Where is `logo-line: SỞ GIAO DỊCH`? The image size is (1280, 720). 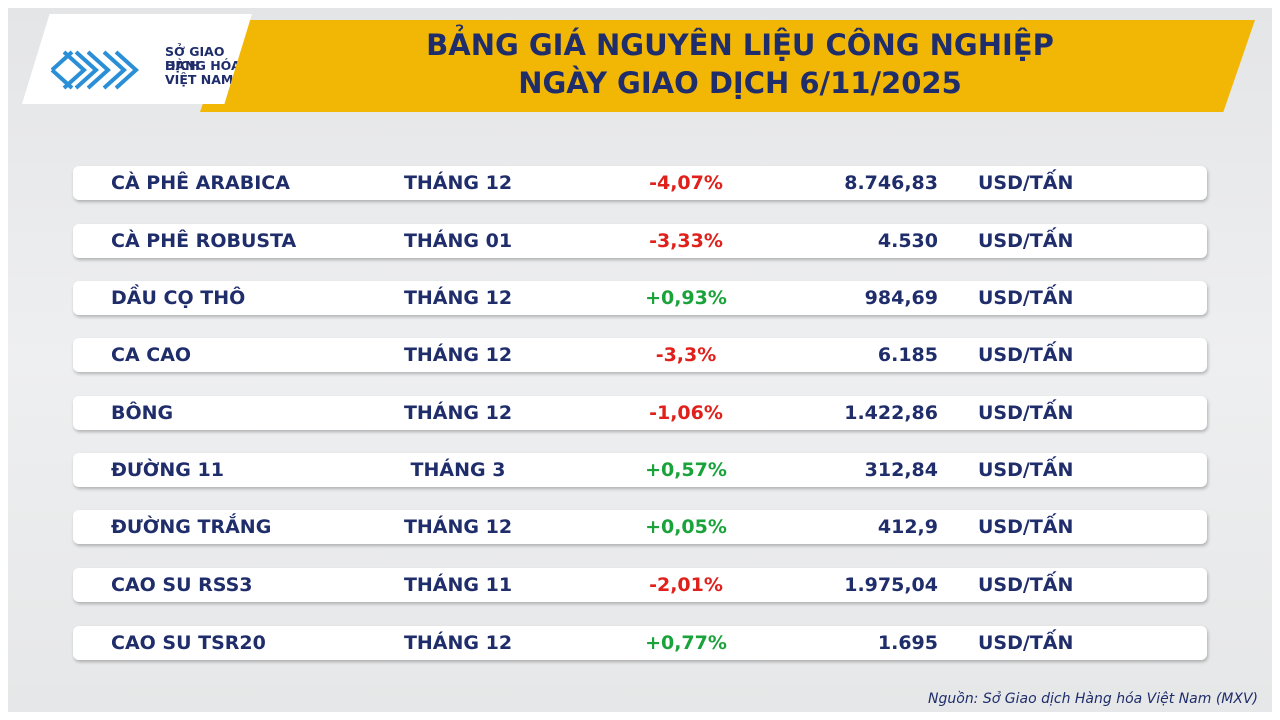
logo-line: SỞ GIAO DỊCH is located at coordinates (195, 58).